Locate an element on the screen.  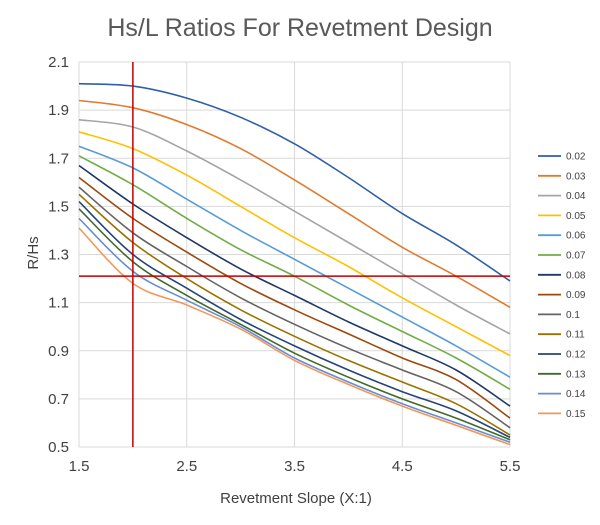
legend-label: 0.04 is located at coordinates (576, 196).